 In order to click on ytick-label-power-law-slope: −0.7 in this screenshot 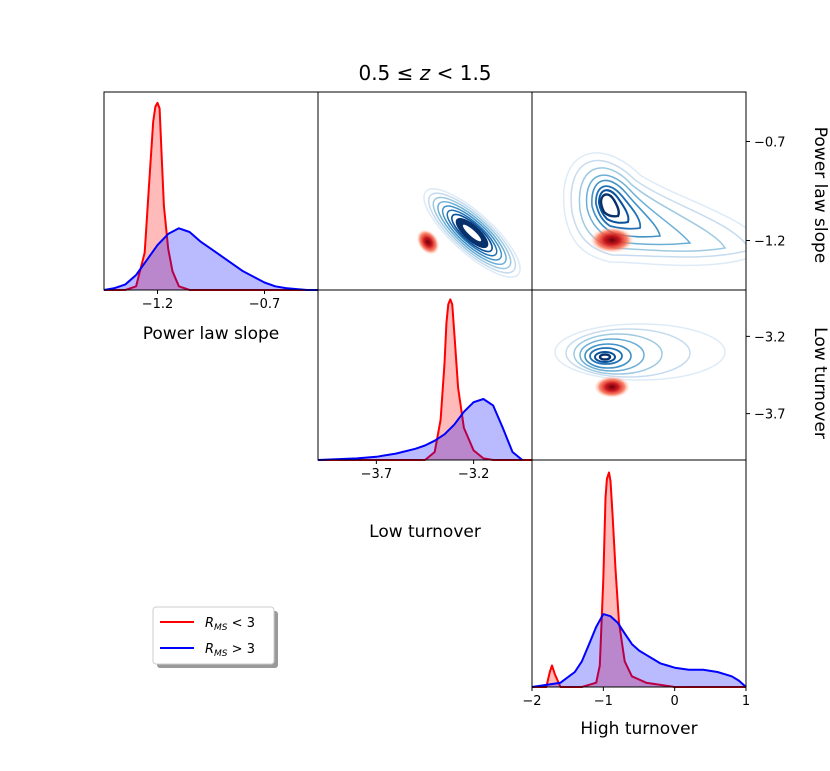, I will do `click(770, 143)`.